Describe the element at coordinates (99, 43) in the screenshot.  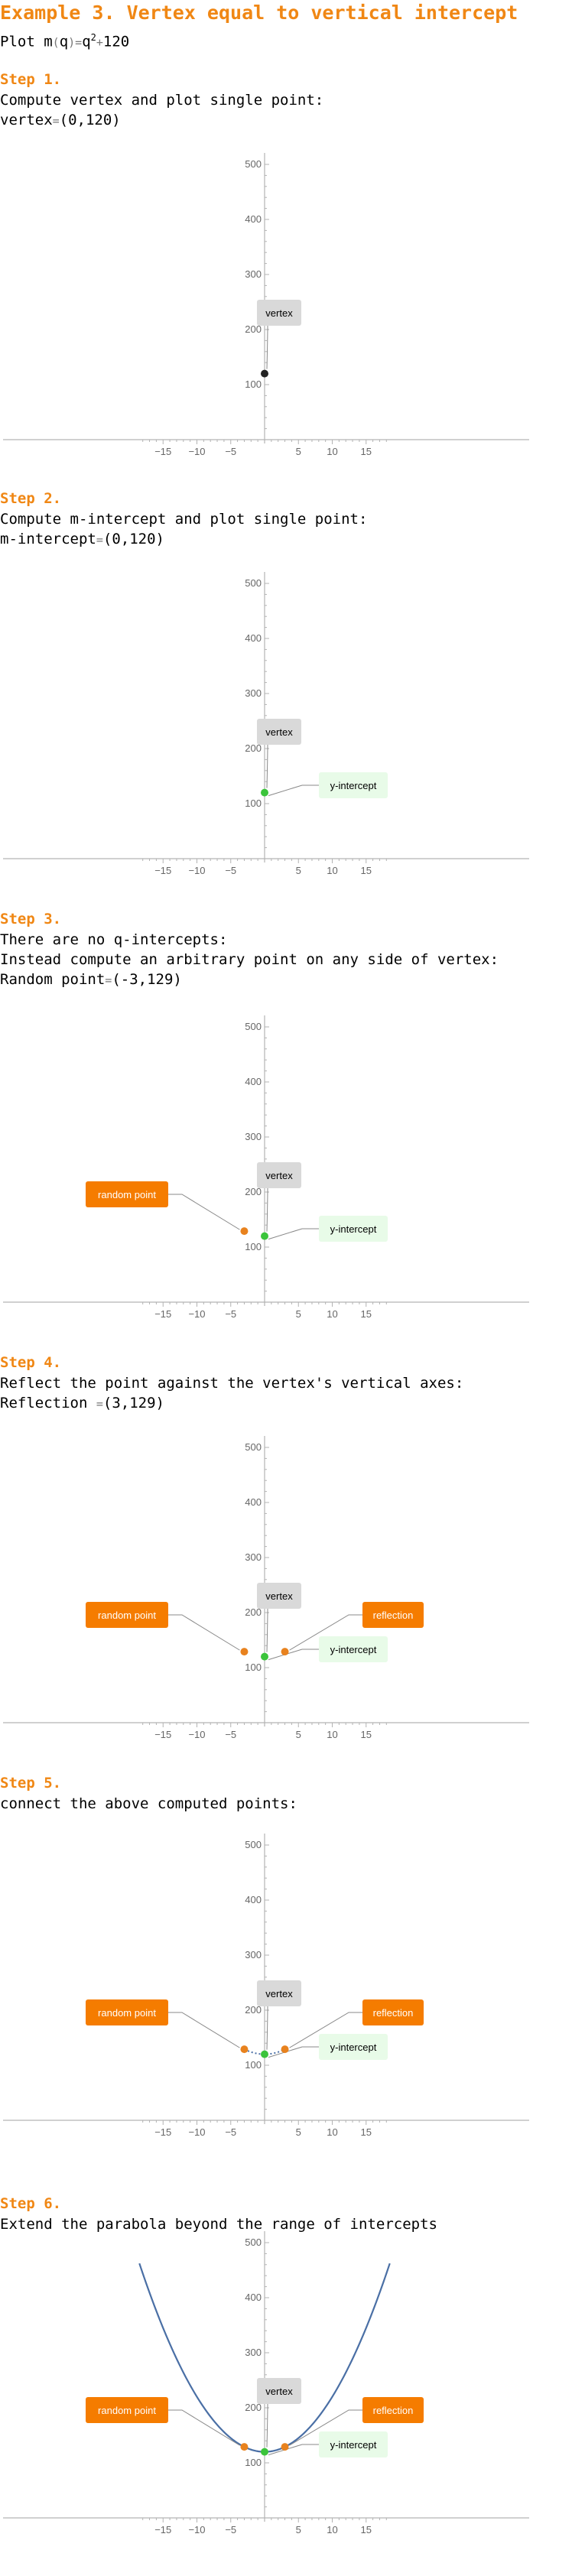
I see `intro-plus: +` at that location.